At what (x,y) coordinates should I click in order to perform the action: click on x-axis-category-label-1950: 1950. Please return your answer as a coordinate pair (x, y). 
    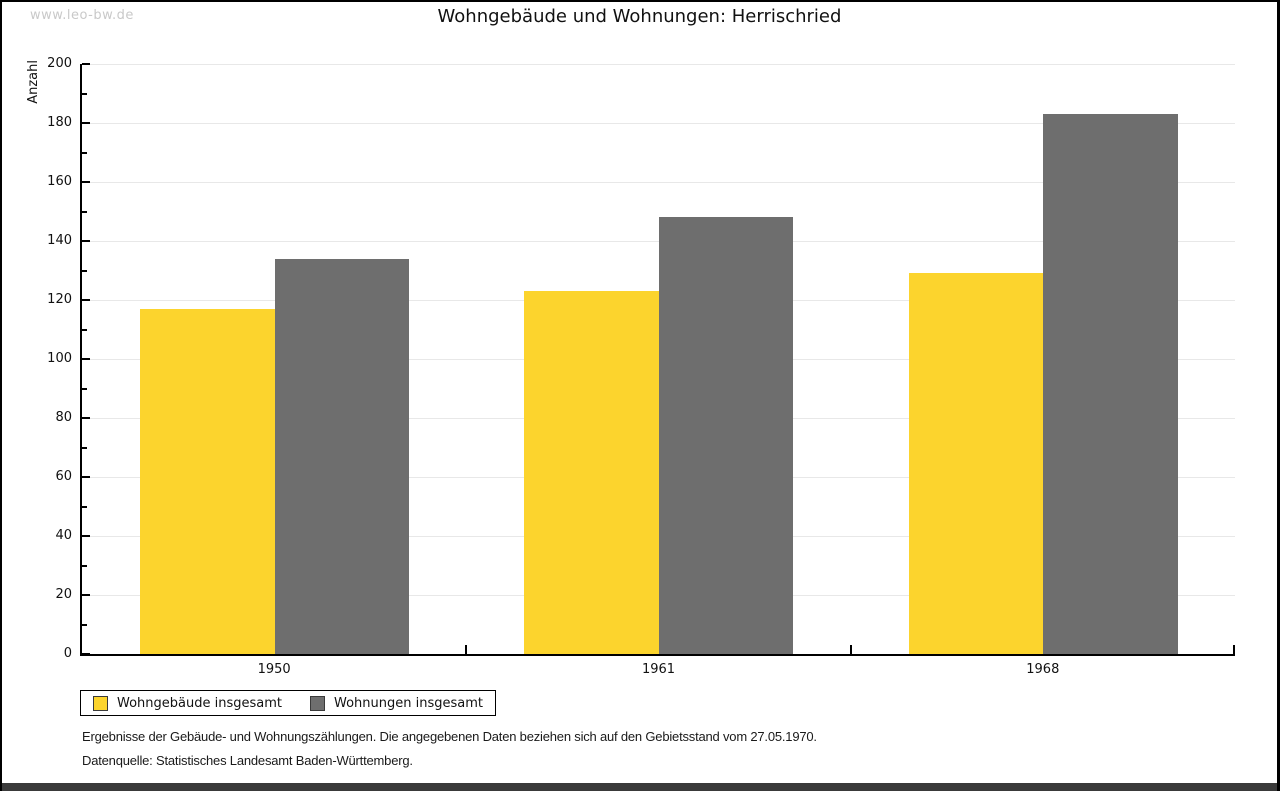
    Looking at the image, I should click on (274, 669).